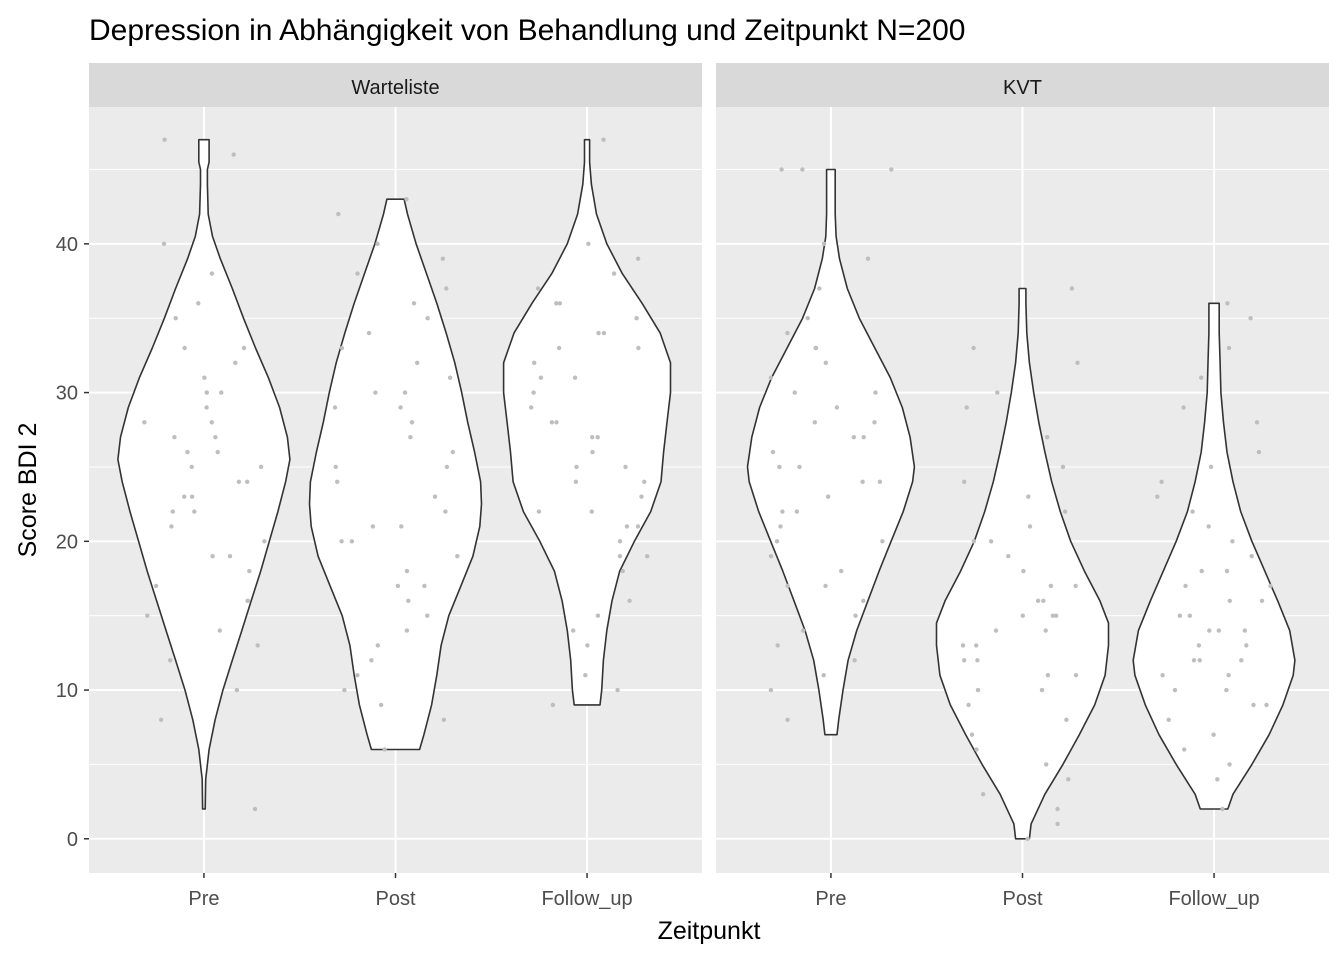 This screenshot has height=960, width=1344. What do you see at coordinates (395, 85) in the screenshot?
I see `facet-strip` at bounding box center [395, 85].